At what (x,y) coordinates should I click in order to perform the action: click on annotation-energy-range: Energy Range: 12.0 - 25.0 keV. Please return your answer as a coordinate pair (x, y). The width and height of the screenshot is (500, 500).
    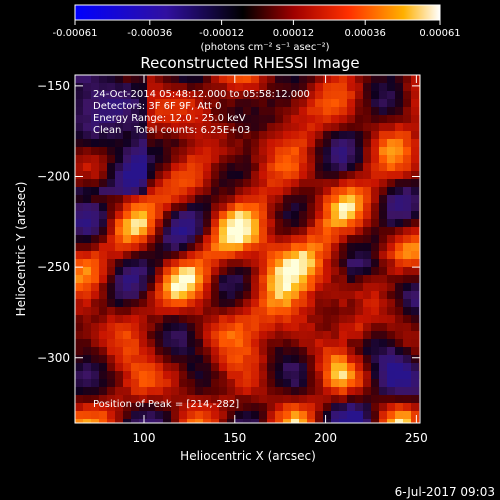
    Looking at the image, I should click on (169, 118).